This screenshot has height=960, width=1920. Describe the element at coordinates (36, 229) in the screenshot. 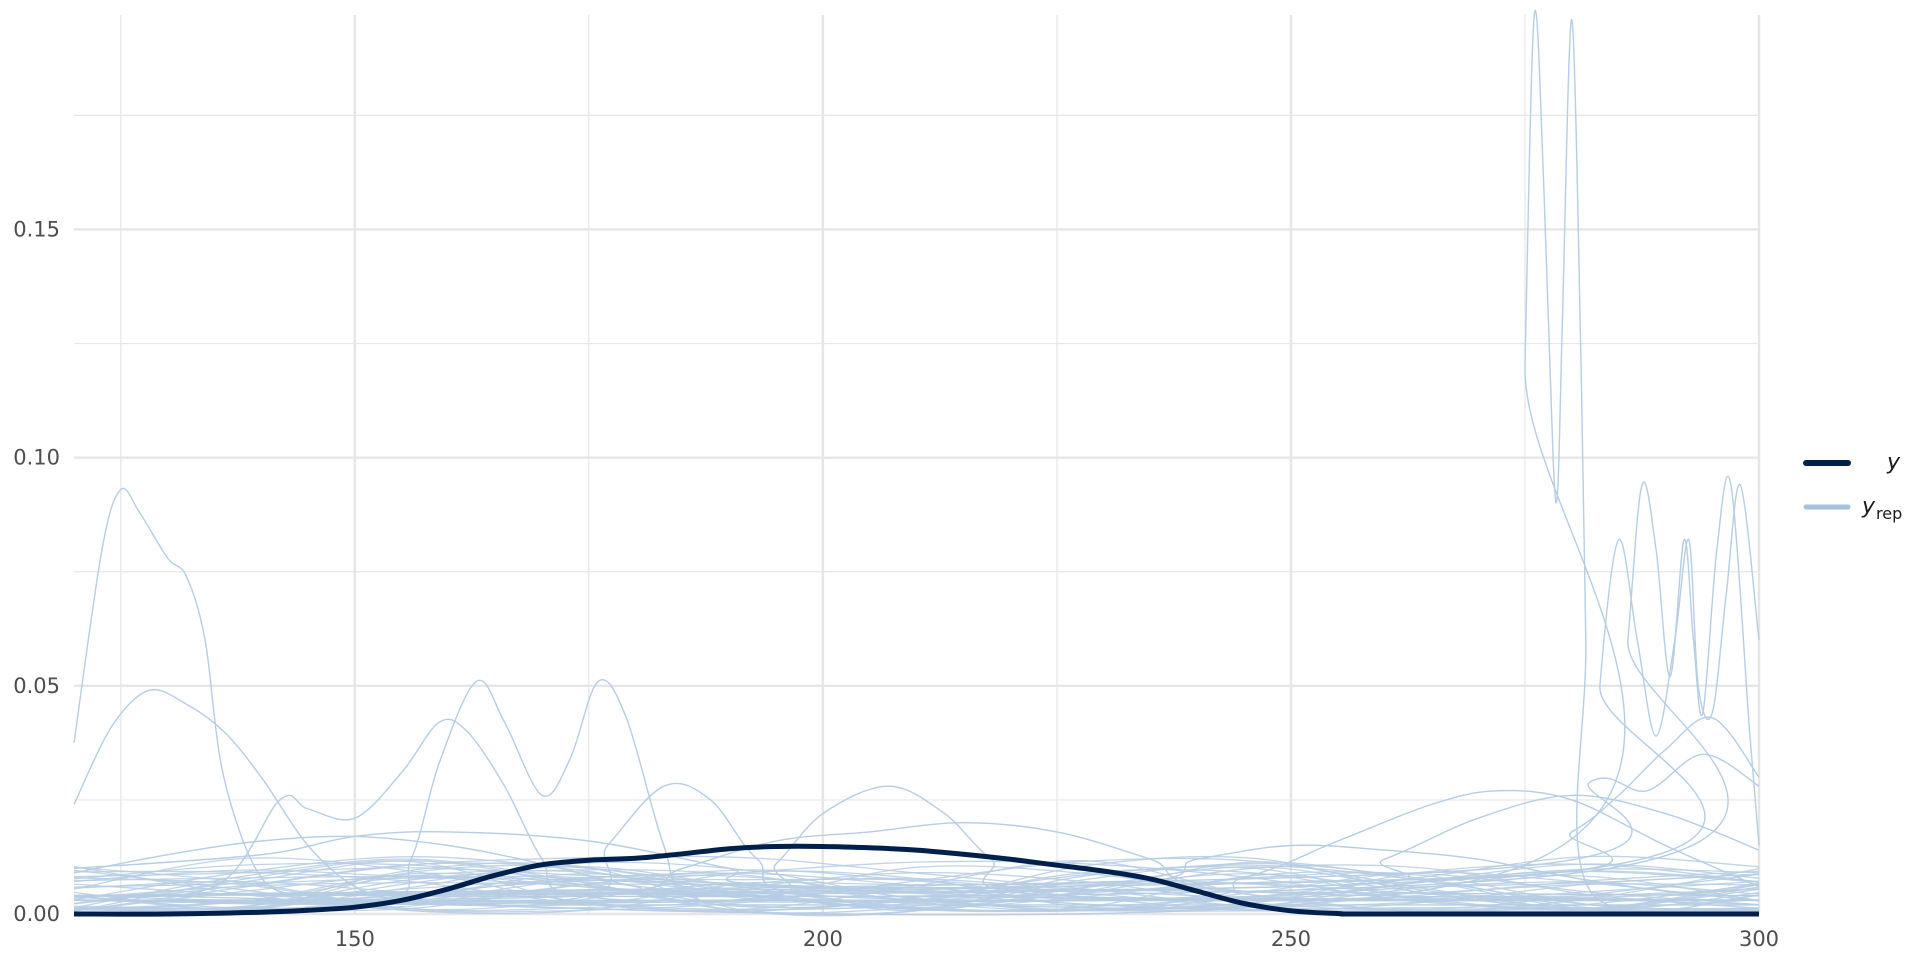

I see `y-tick-label: 0.15` at that location.